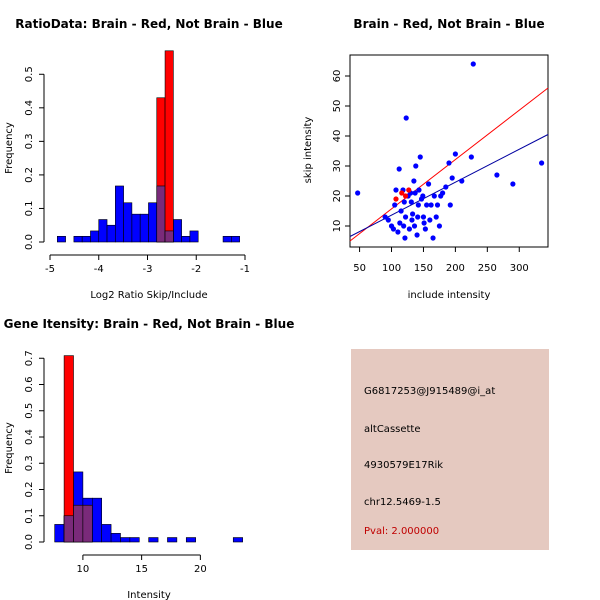 The height and width of the screenshot is (600, 600). Describe the element at coordinates (83, 569) in the screenshot. I see `x-tick-label-2-0: 10` at that location.